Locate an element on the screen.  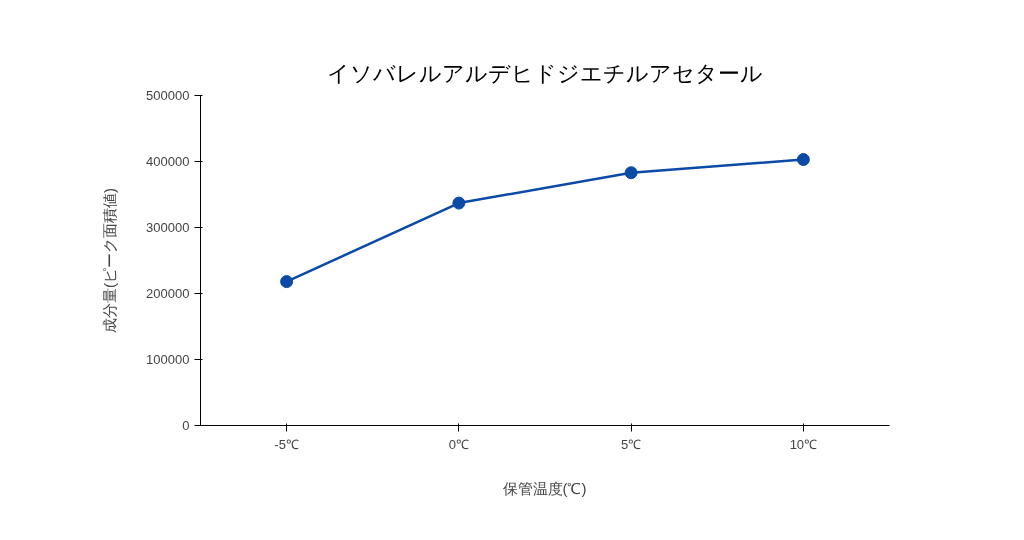
x-tick-label: 10℃ is located at coordinates (803, 444).